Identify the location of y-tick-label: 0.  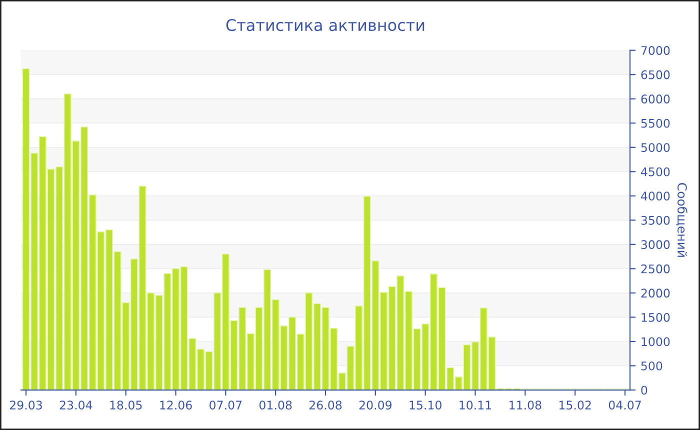
(644, 390).